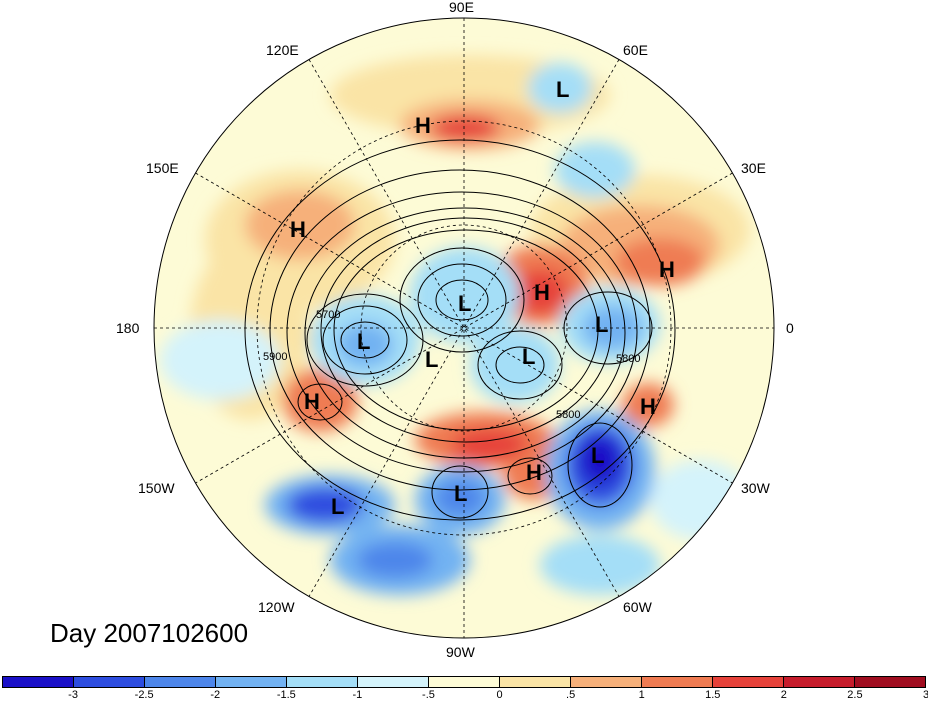 The width and height of the screenshot is (928, 702). What do you see at coordinates (128, 328) in the screenshot?
I see `longitude-label: 180` at bounding box center [128, 328].